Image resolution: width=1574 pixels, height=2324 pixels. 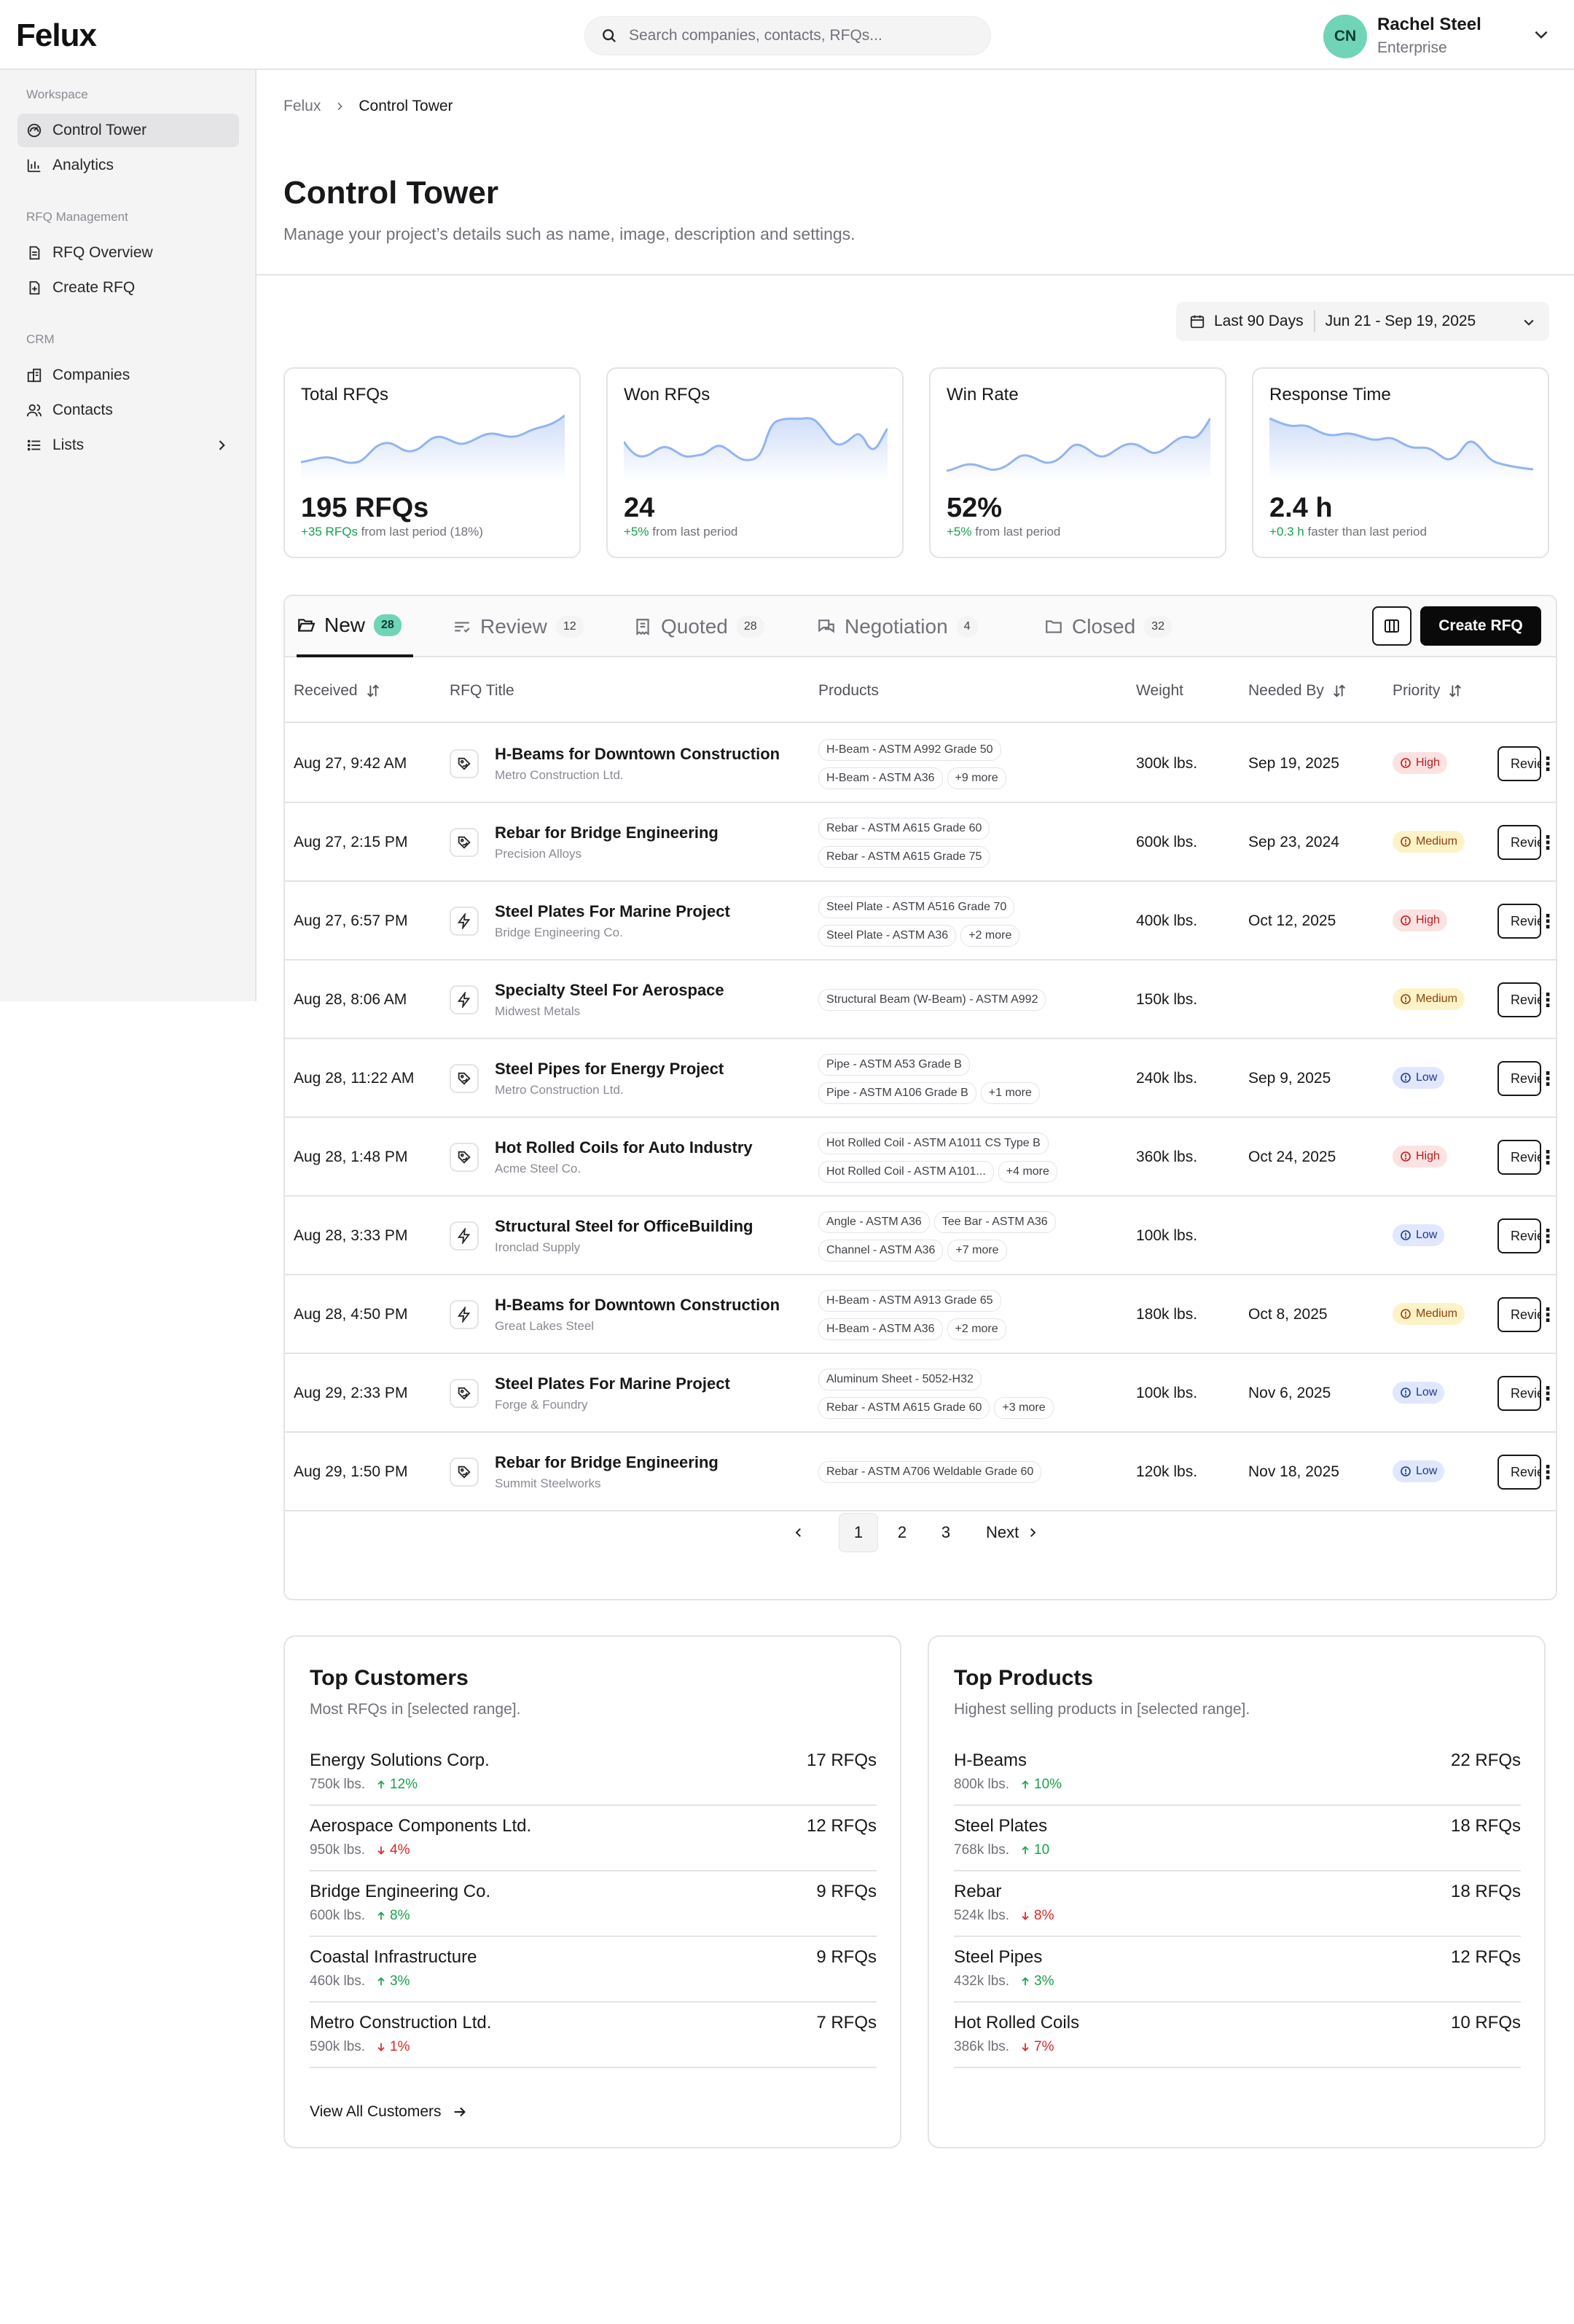 I want to click on kpi-change: +5% from last period, so click(x=1003, y=532).